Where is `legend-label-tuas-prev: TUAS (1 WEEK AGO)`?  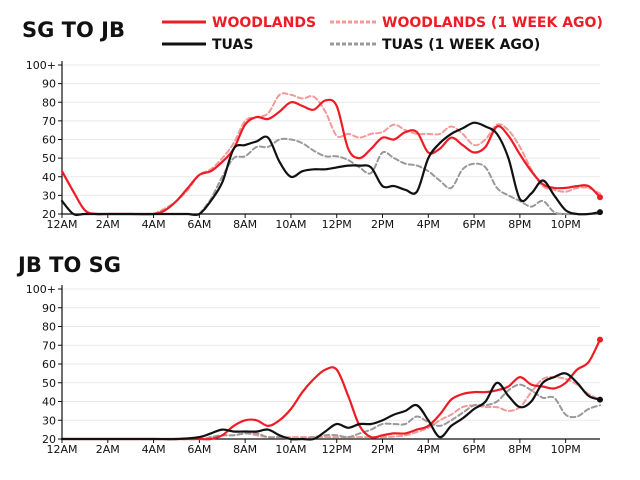 legend-label-tuas-prev: TUAS (1 WEEK AGO) is located at coordinates (461, 45).